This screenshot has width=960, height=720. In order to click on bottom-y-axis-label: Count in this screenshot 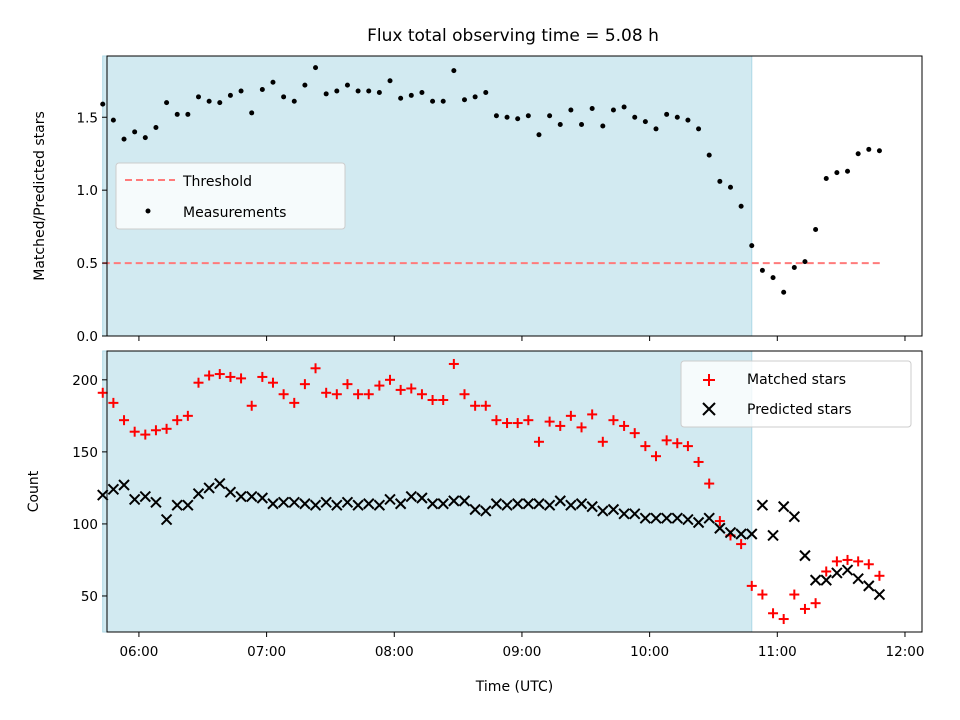, I will do `click(34, 491)`.